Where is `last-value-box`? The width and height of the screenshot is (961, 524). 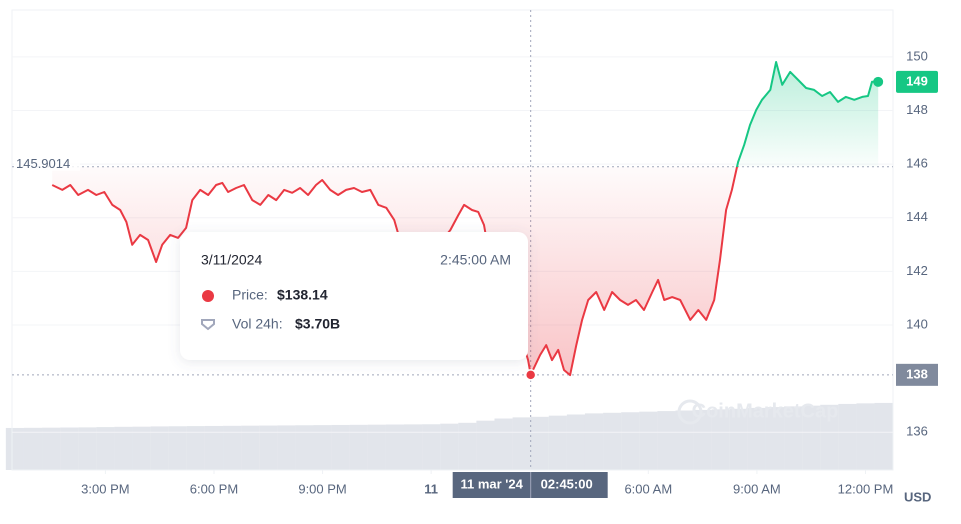
last-value-box is located at coordinates (917, 81).